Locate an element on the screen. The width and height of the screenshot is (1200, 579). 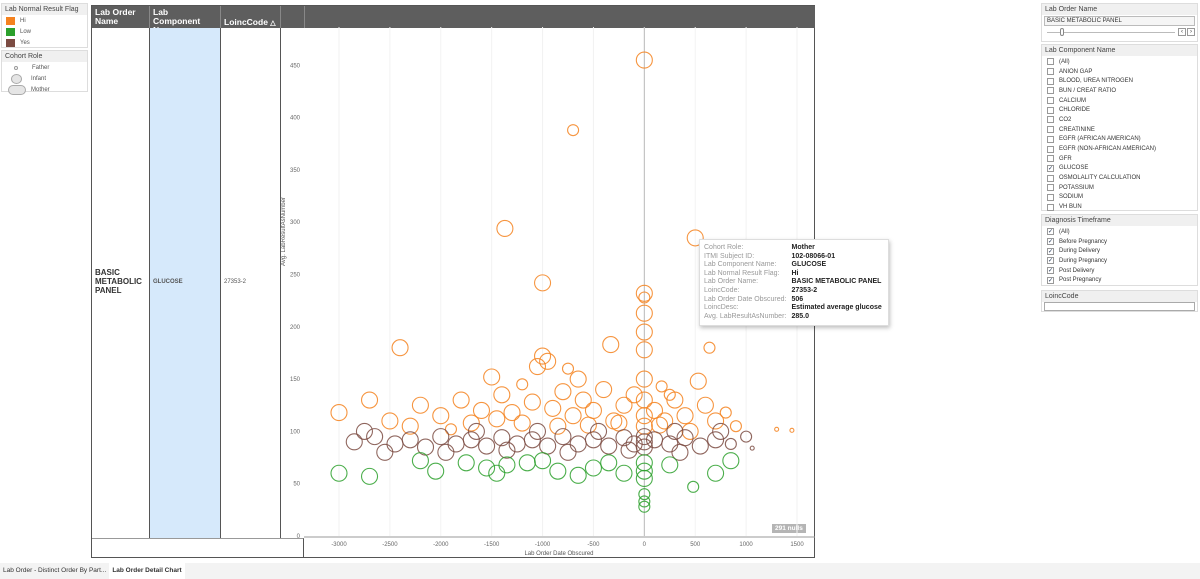
filter-option: ✓ (All) is located at coordinates (1119, 232).